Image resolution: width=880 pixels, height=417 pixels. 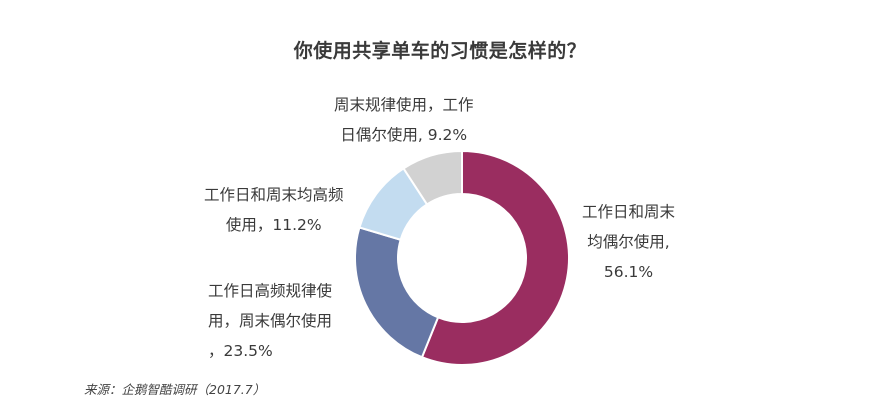 What do you see at coordinates (432, 177) in the screenshot?
I see `slice-weekend-regular` at bounding box center [432, 177].